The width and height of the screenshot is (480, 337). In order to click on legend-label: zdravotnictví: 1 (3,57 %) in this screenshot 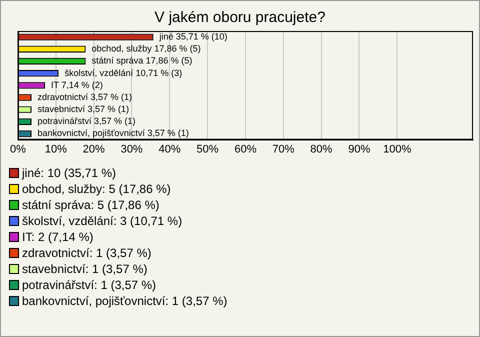, I will do `click(87, 253)`.